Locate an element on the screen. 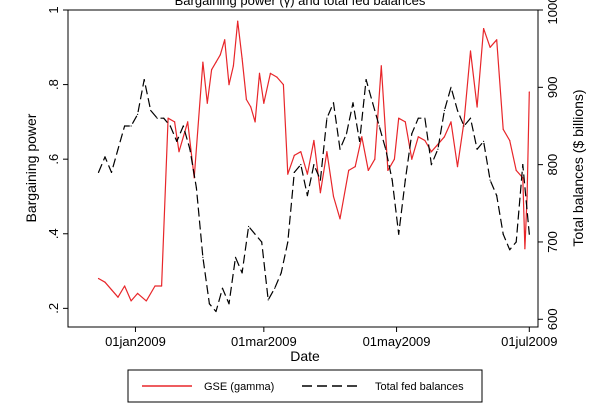  x-axis: 01jan2009 01mar2009 01may2009 01jul2009 is located at coordinates (331, 338).